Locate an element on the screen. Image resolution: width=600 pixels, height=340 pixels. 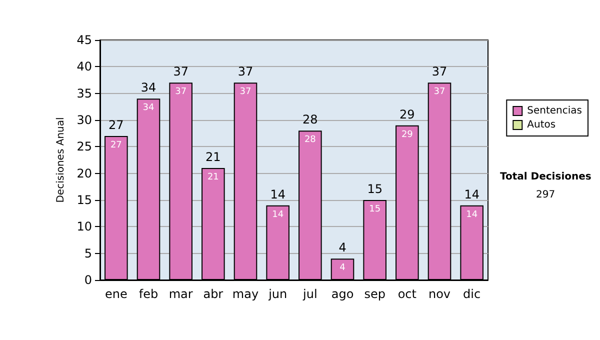
text: 297 is located at coordinates (546, 195).